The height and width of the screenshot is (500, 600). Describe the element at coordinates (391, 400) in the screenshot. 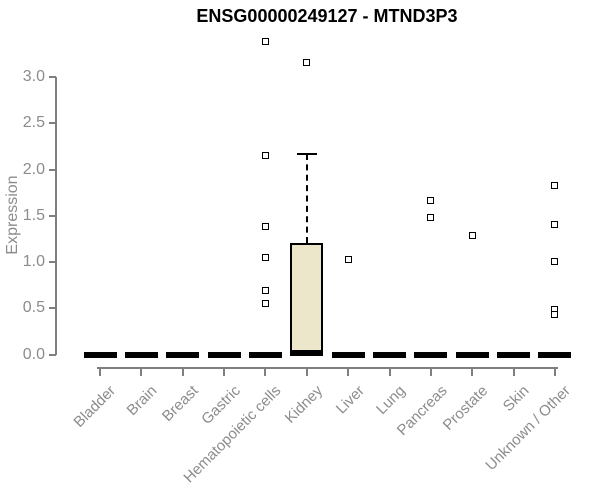

I see `x-tick-label: Lung` at that location.